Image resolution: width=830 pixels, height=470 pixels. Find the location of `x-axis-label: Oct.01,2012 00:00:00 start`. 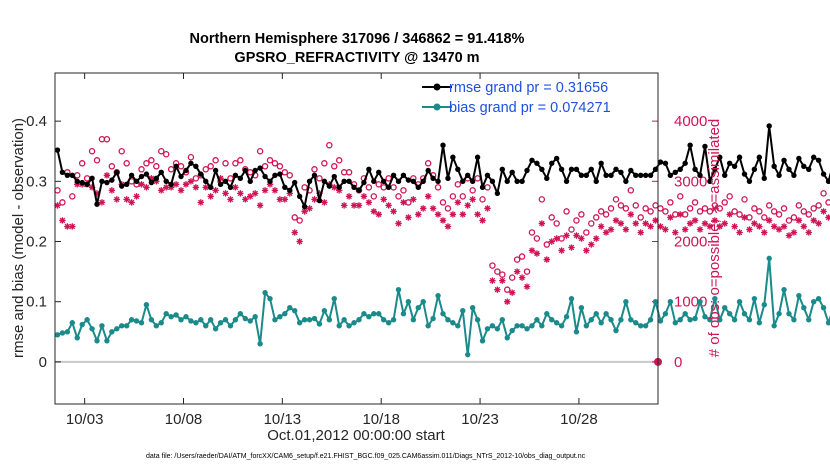

x-axis-label: Oct.01,2012 00:00:00 start is located at coordinates (356, 435).